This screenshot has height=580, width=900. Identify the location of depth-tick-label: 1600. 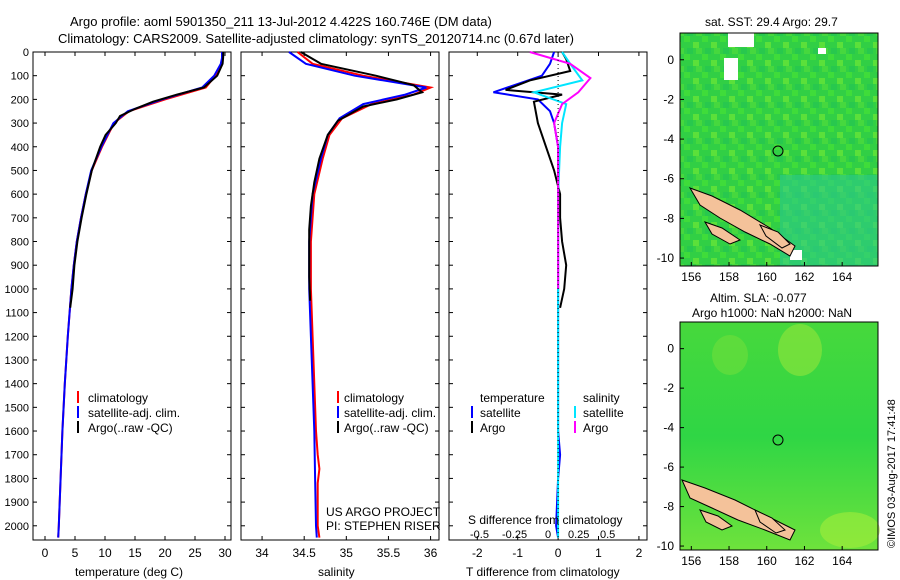
(17, 432).